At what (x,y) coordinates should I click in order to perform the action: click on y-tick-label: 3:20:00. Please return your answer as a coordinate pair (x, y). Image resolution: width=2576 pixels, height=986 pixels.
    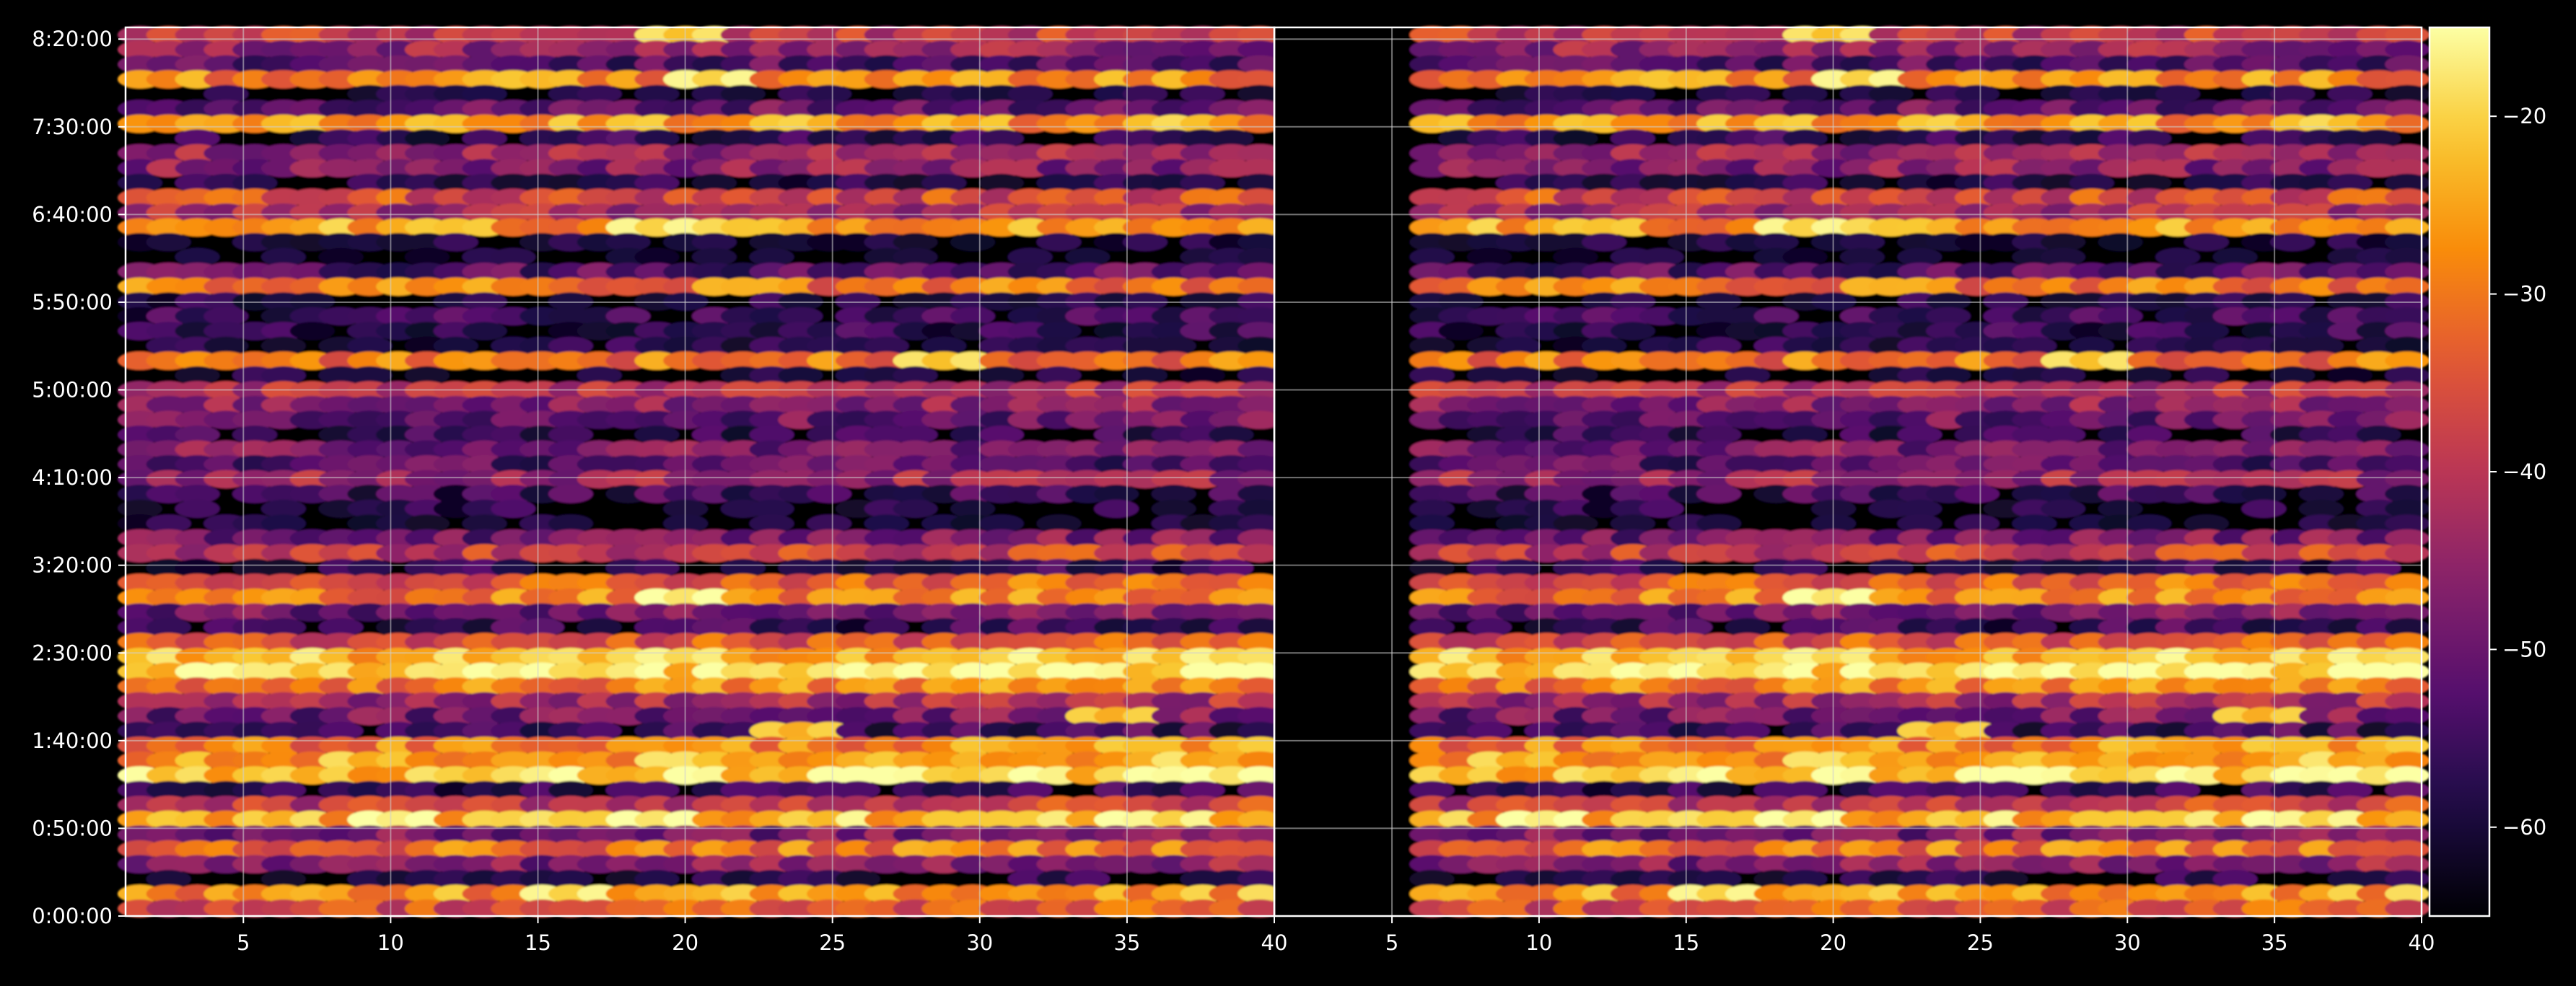
    Looking at the image, I should click on (72, 565).